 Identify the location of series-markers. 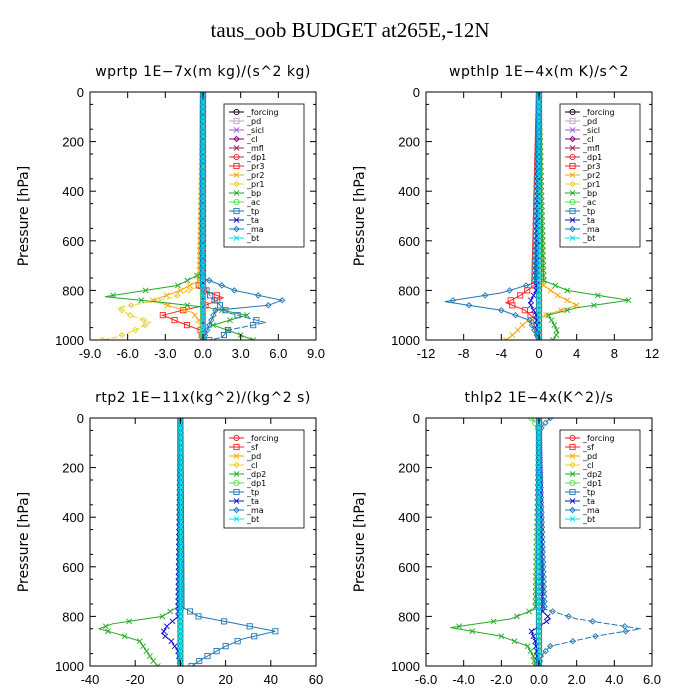
(539, 216).